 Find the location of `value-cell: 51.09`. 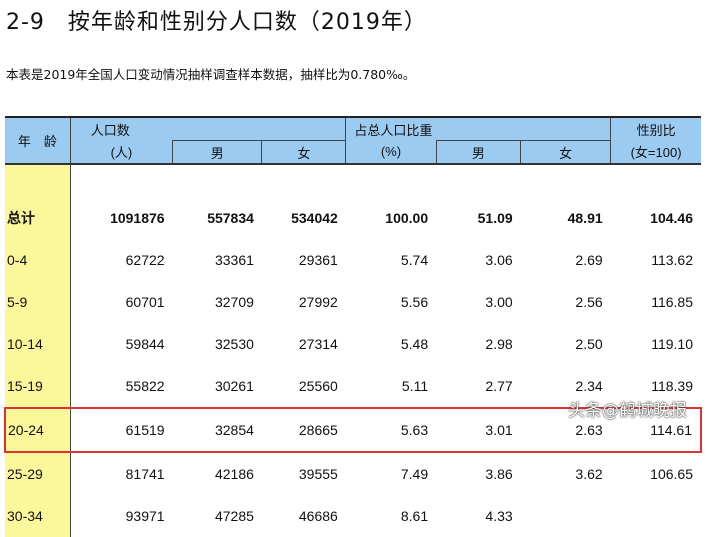

value-cell: 51.09 is located at coordinates (495, 218).